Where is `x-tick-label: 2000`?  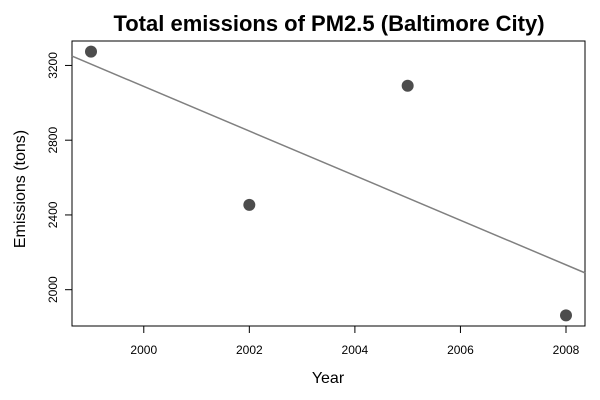
x-tick-label: 2000 is located at coordinates (143, 350).